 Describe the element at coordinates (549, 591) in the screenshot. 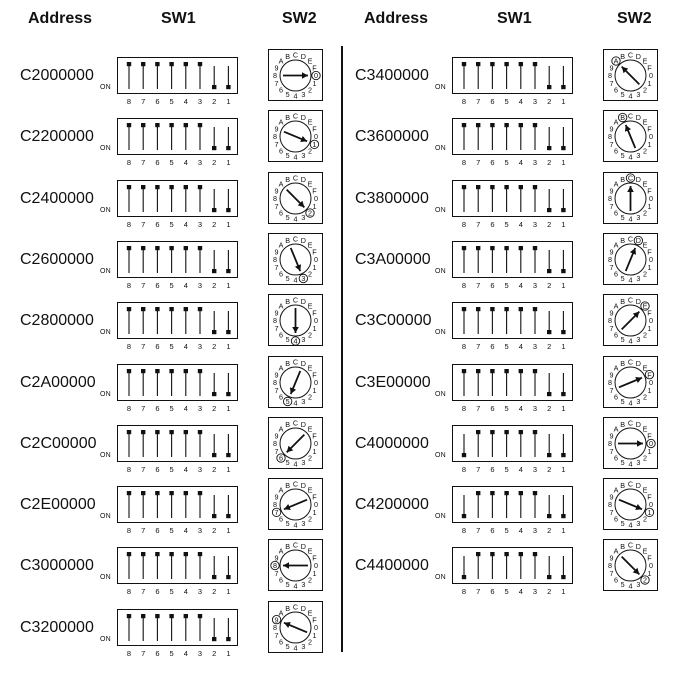

I see `dip-position-label: 2` at that location.